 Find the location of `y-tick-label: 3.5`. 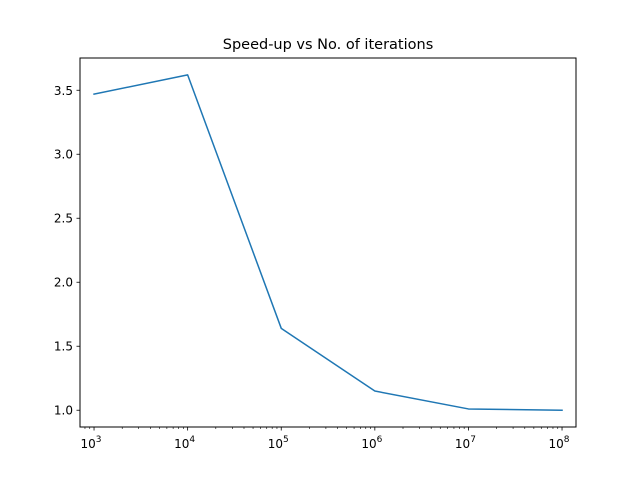

y-tick-label: 3.5 is located at coordinates (63, 91).